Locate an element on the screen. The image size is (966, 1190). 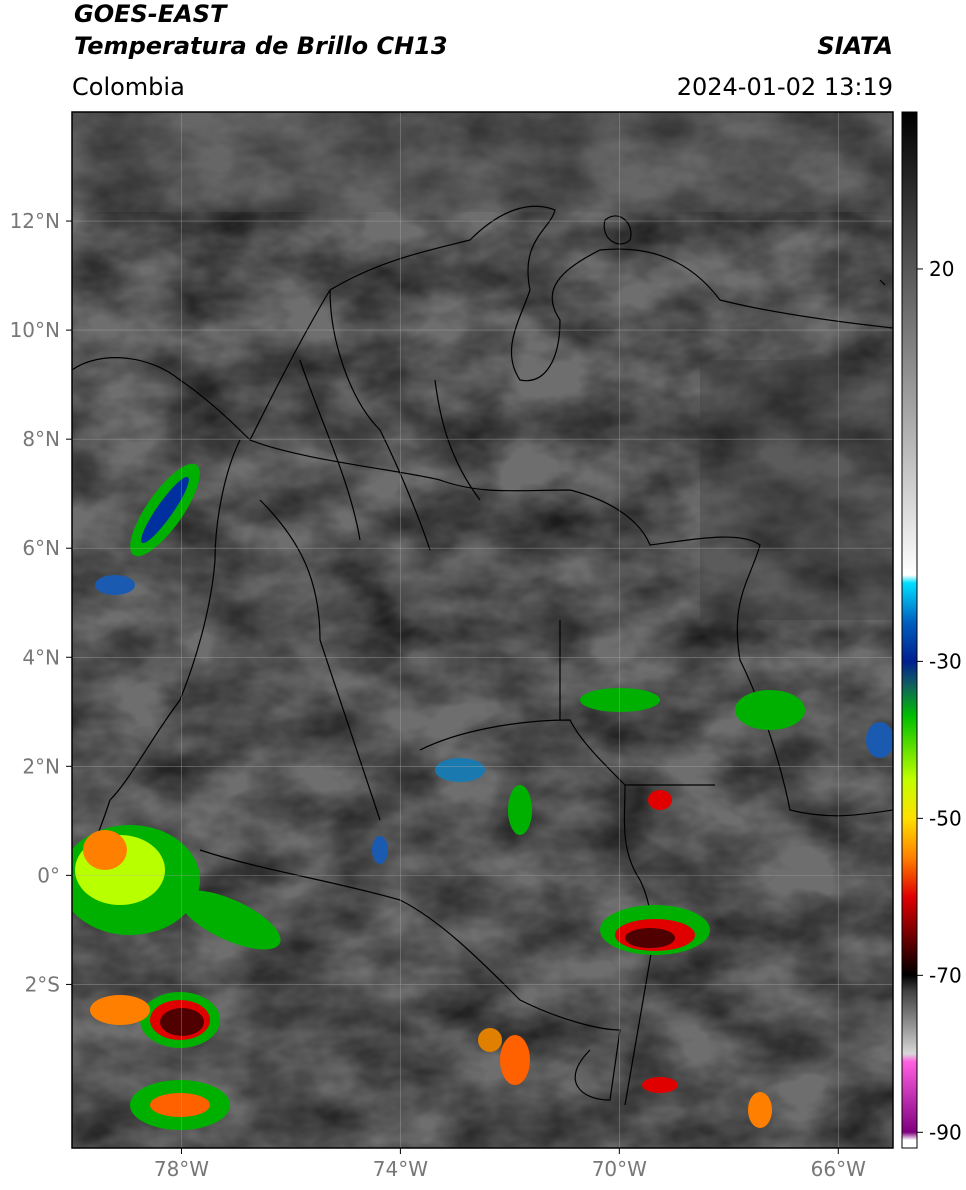
y-tick-label: 4°N is located at coordinates (41, 657).